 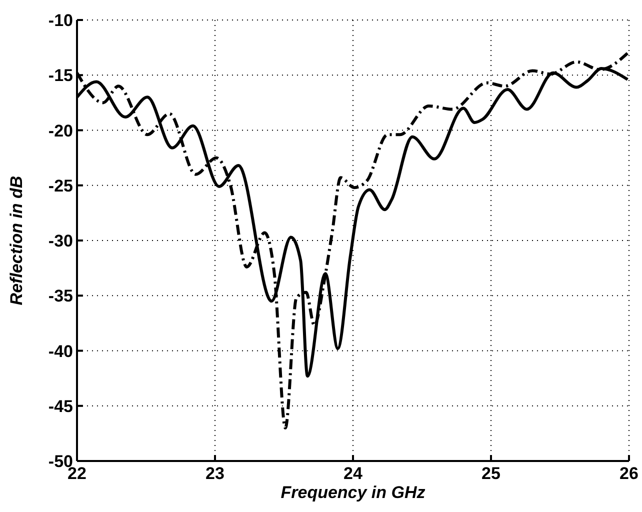 What do you see at coordinates (60, 20) in the screenshot?
I see `y-tick-label: -10` at bounding box center [60, 20].